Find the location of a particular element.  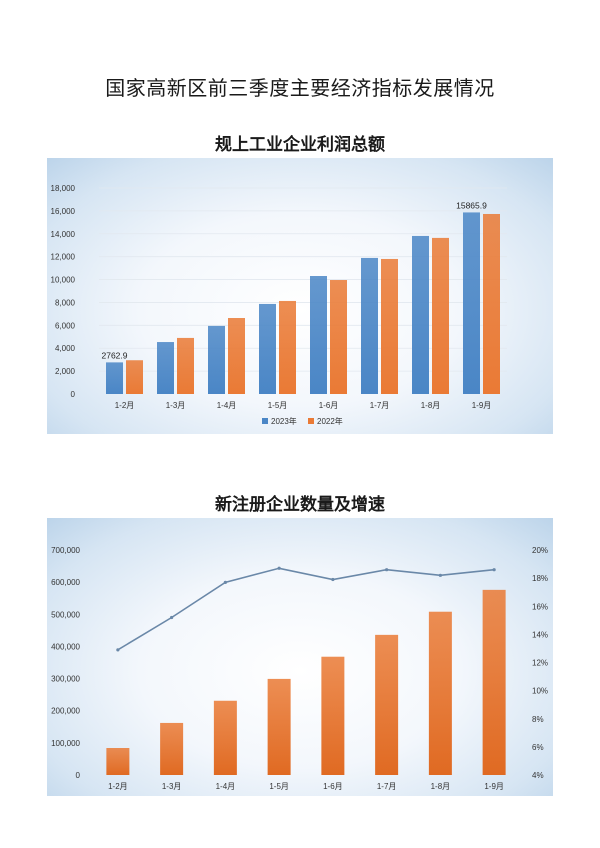

y-tick-label: 600,000 is located at coordinates (65, 582).